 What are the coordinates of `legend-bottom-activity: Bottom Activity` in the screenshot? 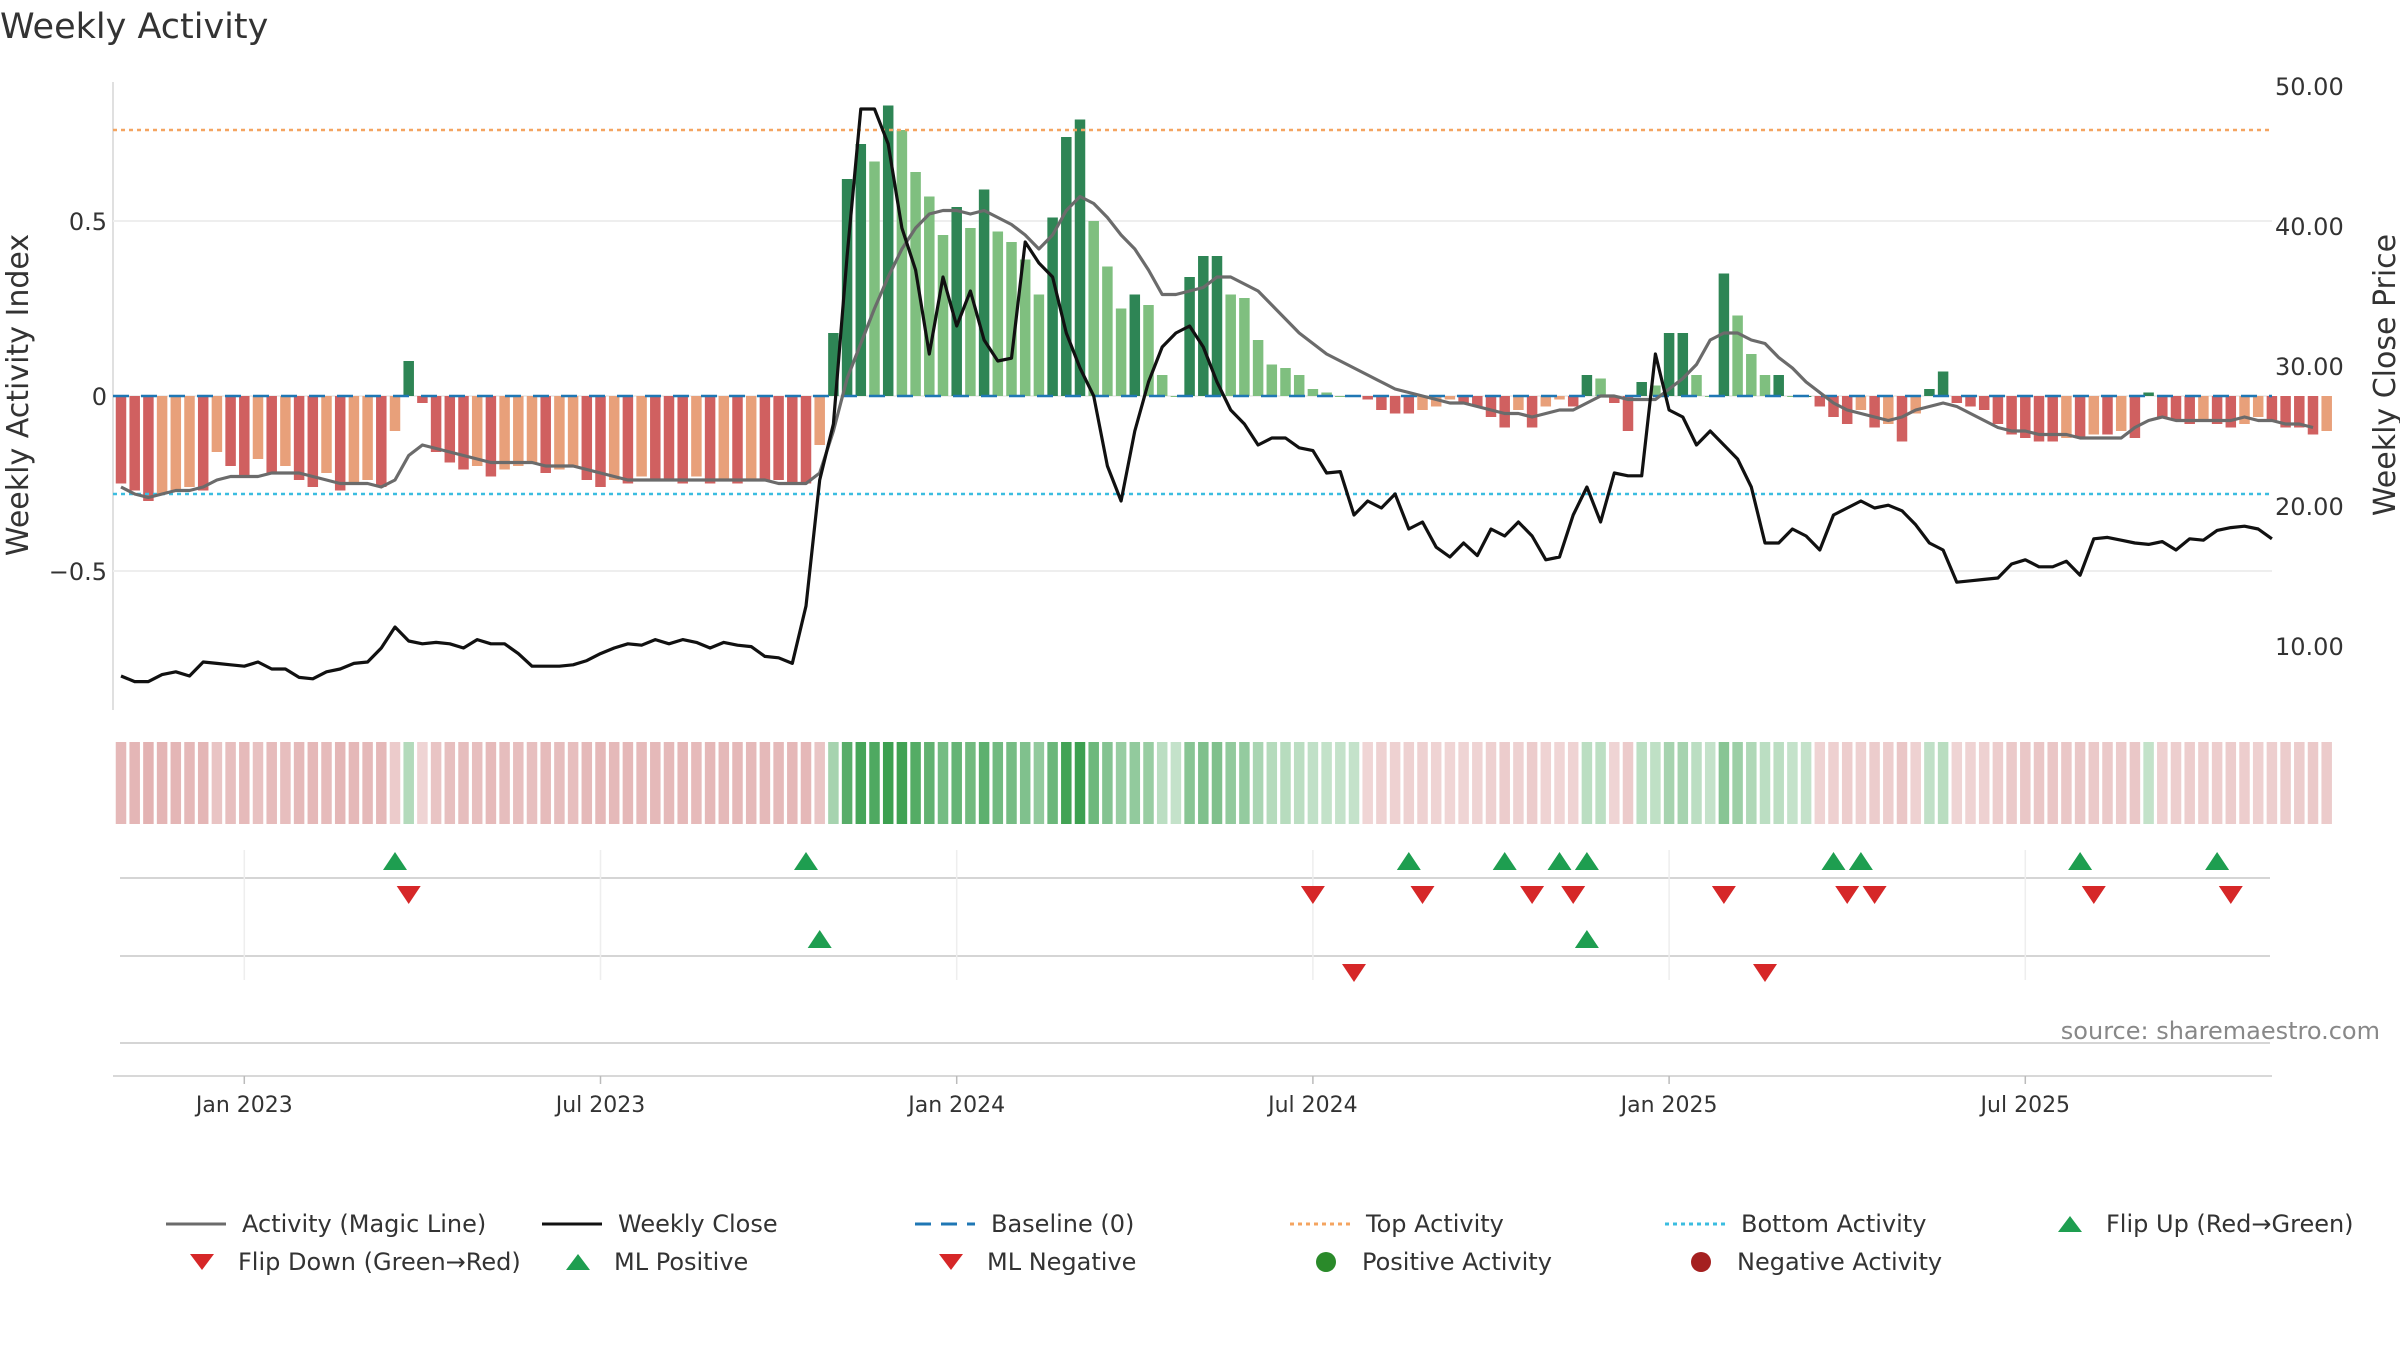 It's located at (1795, 1224).